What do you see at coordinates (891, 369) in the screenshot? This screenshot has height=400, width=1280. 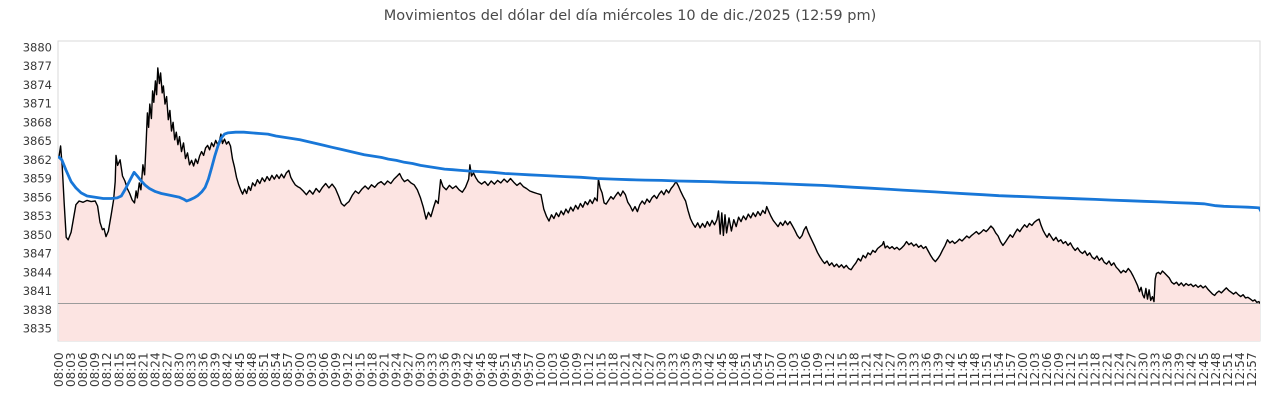 I see `x-axis-tick-label: 11:27` at bounding box center [891, 369].